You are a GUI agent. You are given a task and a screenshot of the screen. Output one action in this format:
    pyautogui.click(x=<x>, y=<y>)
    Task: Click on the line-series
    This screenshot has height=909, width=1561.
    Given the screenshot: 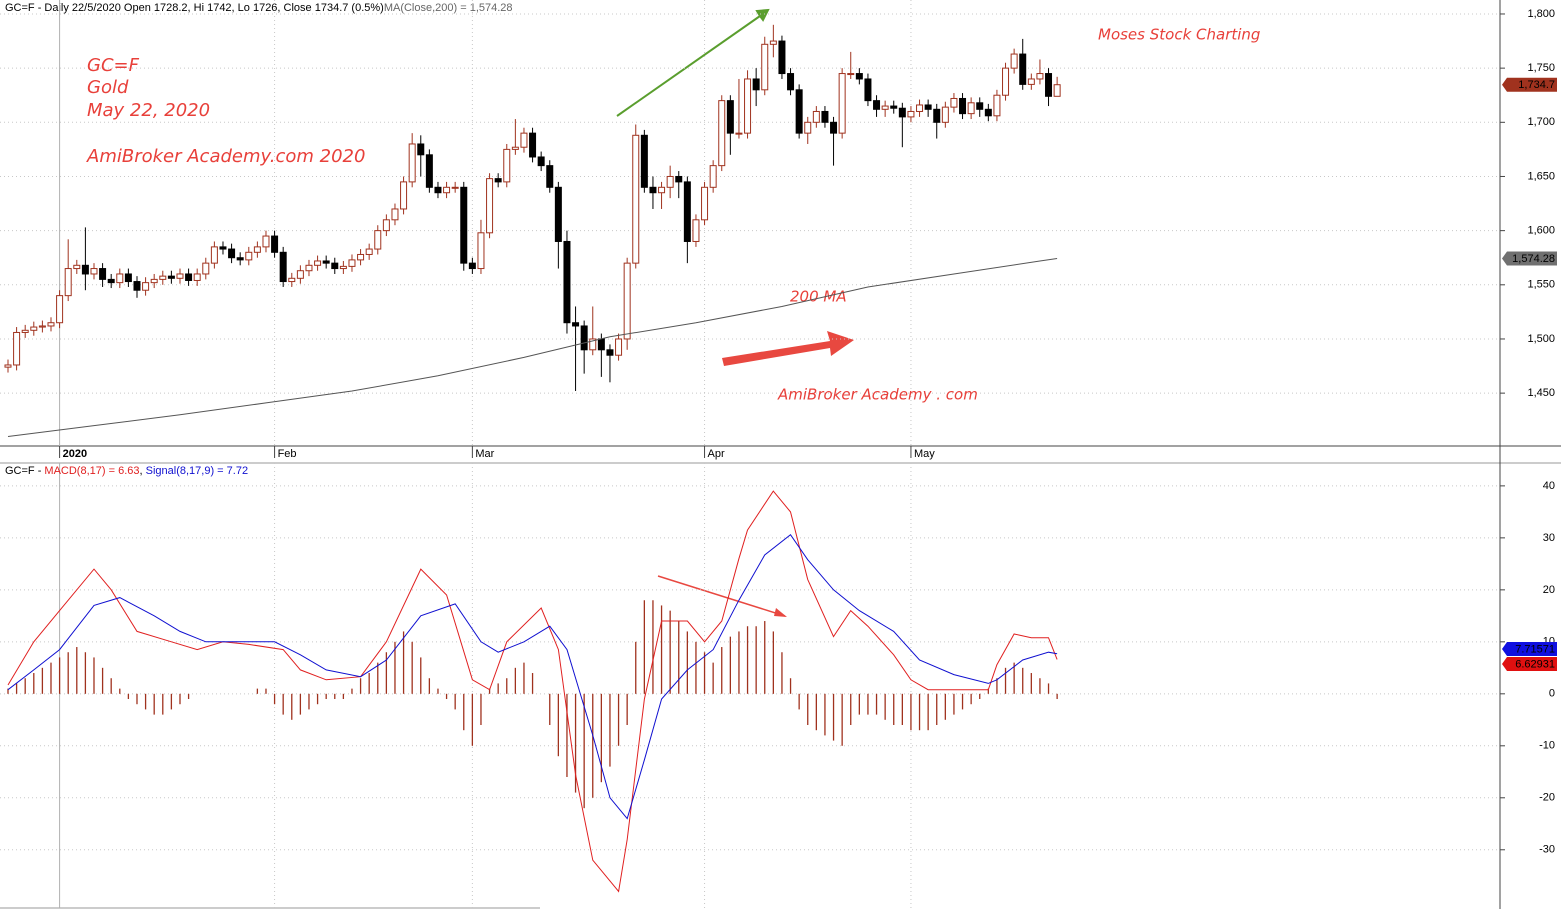 What is the action you would take?
    pyautogui.click(x=532, y=347)
    